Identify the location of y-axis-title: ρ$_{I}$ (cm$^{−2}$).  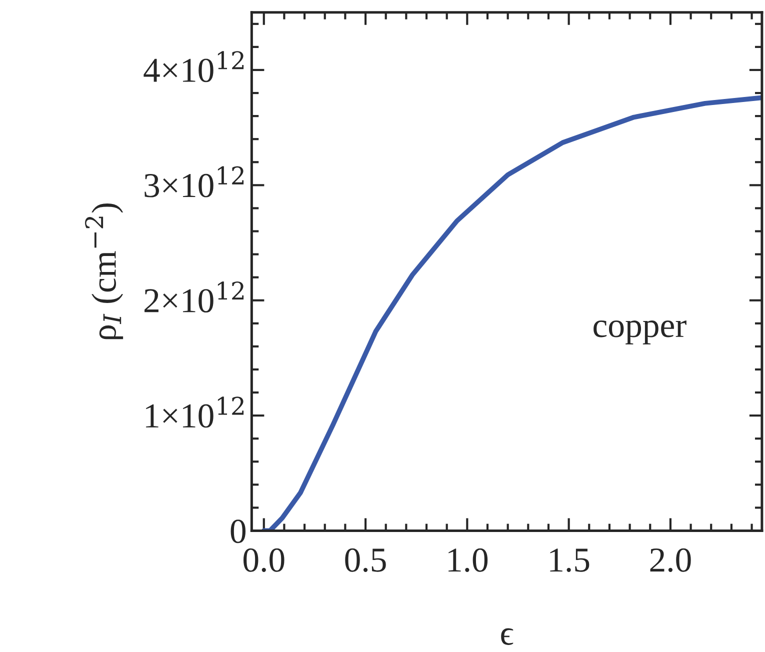
(104, 271).